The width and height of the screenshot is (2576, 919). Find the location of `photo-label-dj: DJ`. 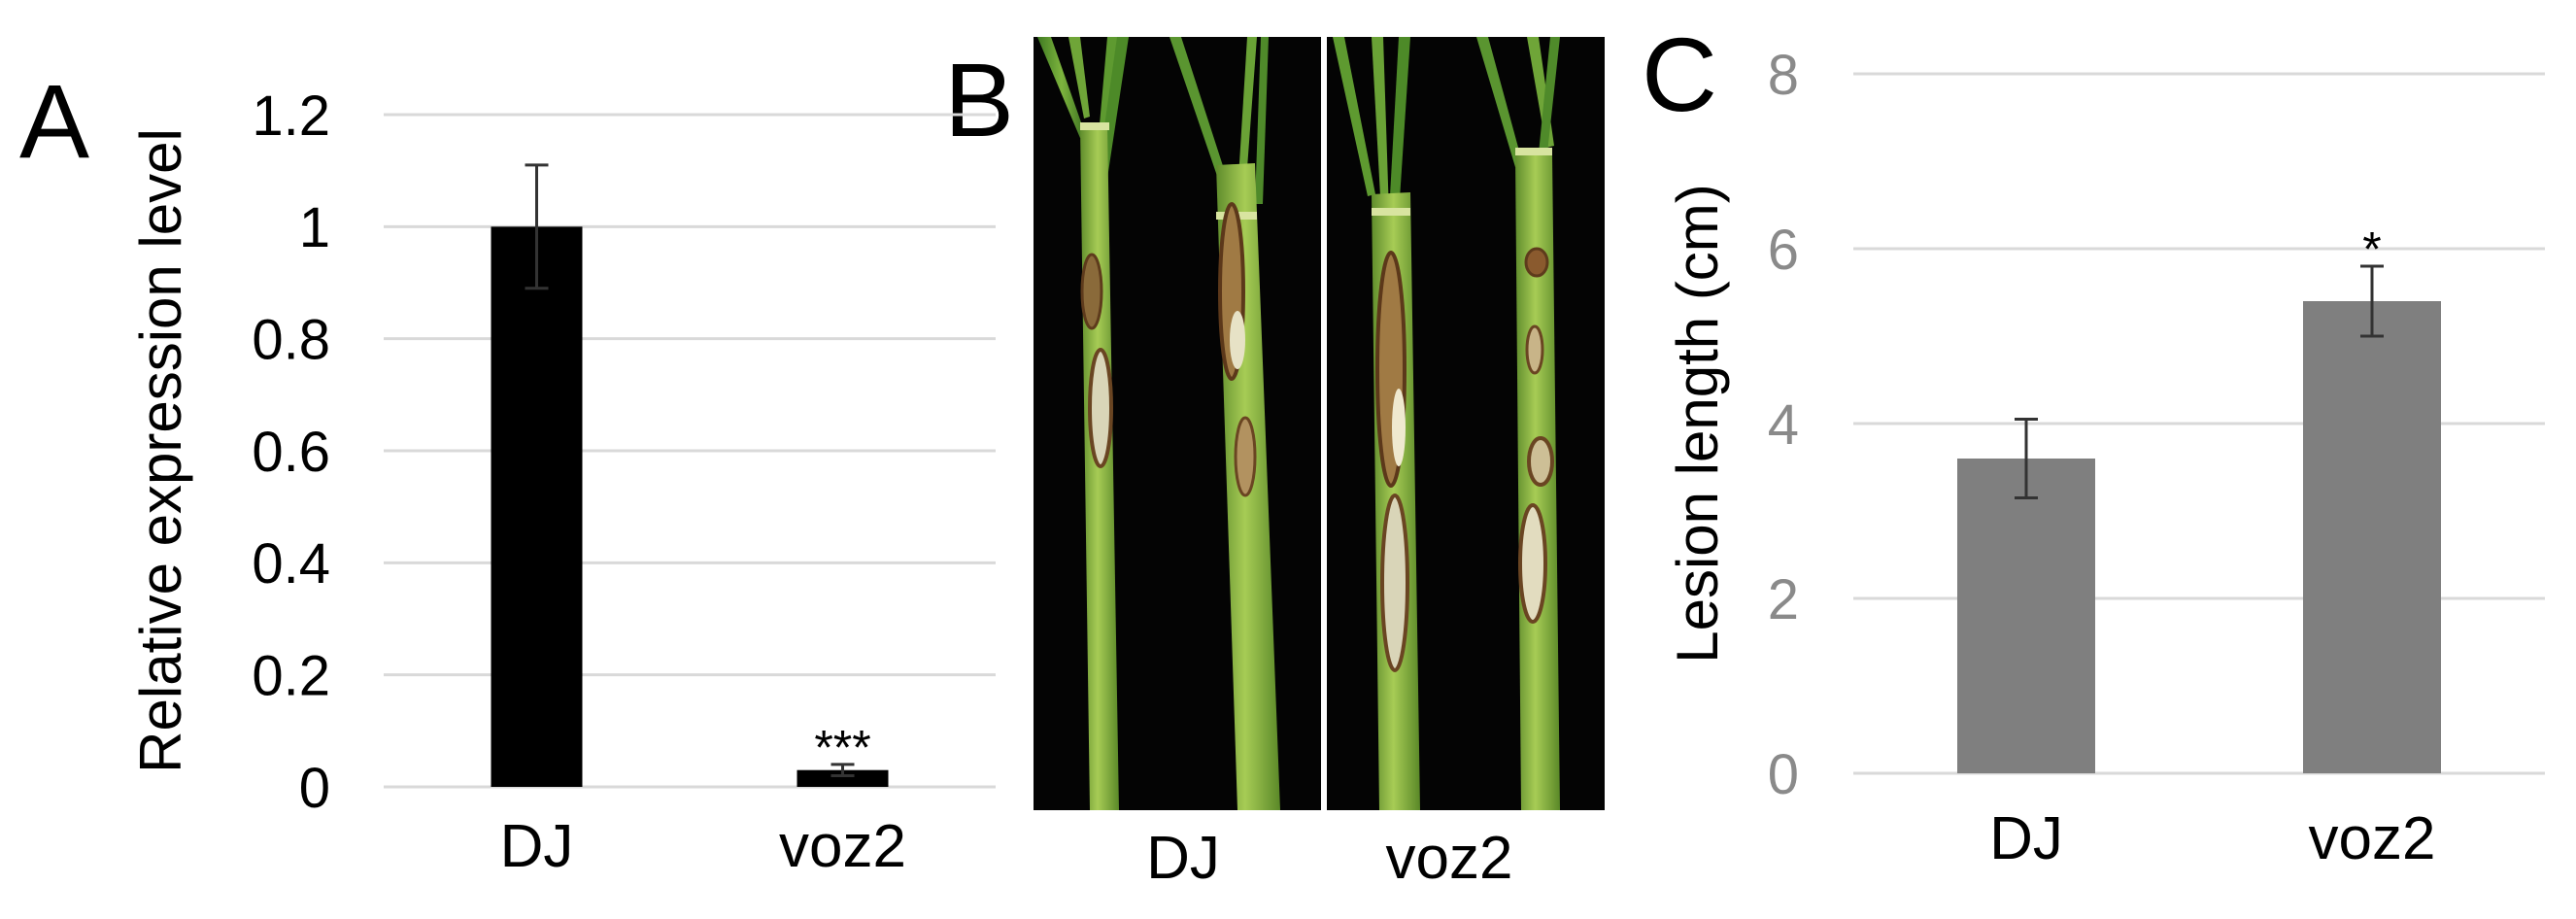

photo-label-dj: DJ is located at coordinates (1183, 858).